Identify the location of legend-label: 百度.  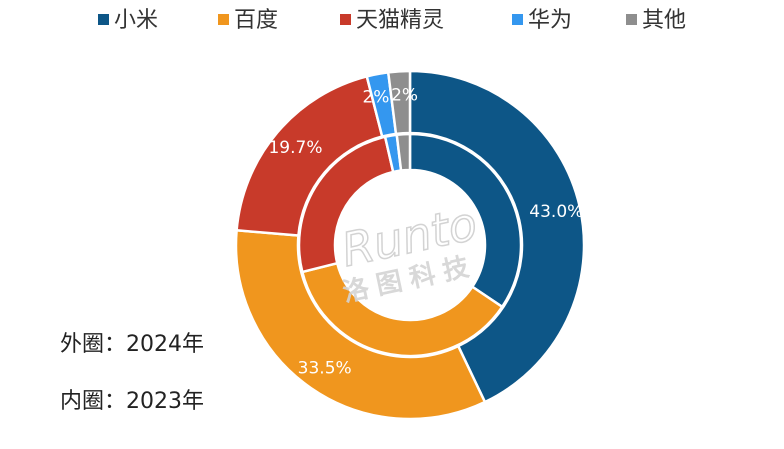
(256, 20).